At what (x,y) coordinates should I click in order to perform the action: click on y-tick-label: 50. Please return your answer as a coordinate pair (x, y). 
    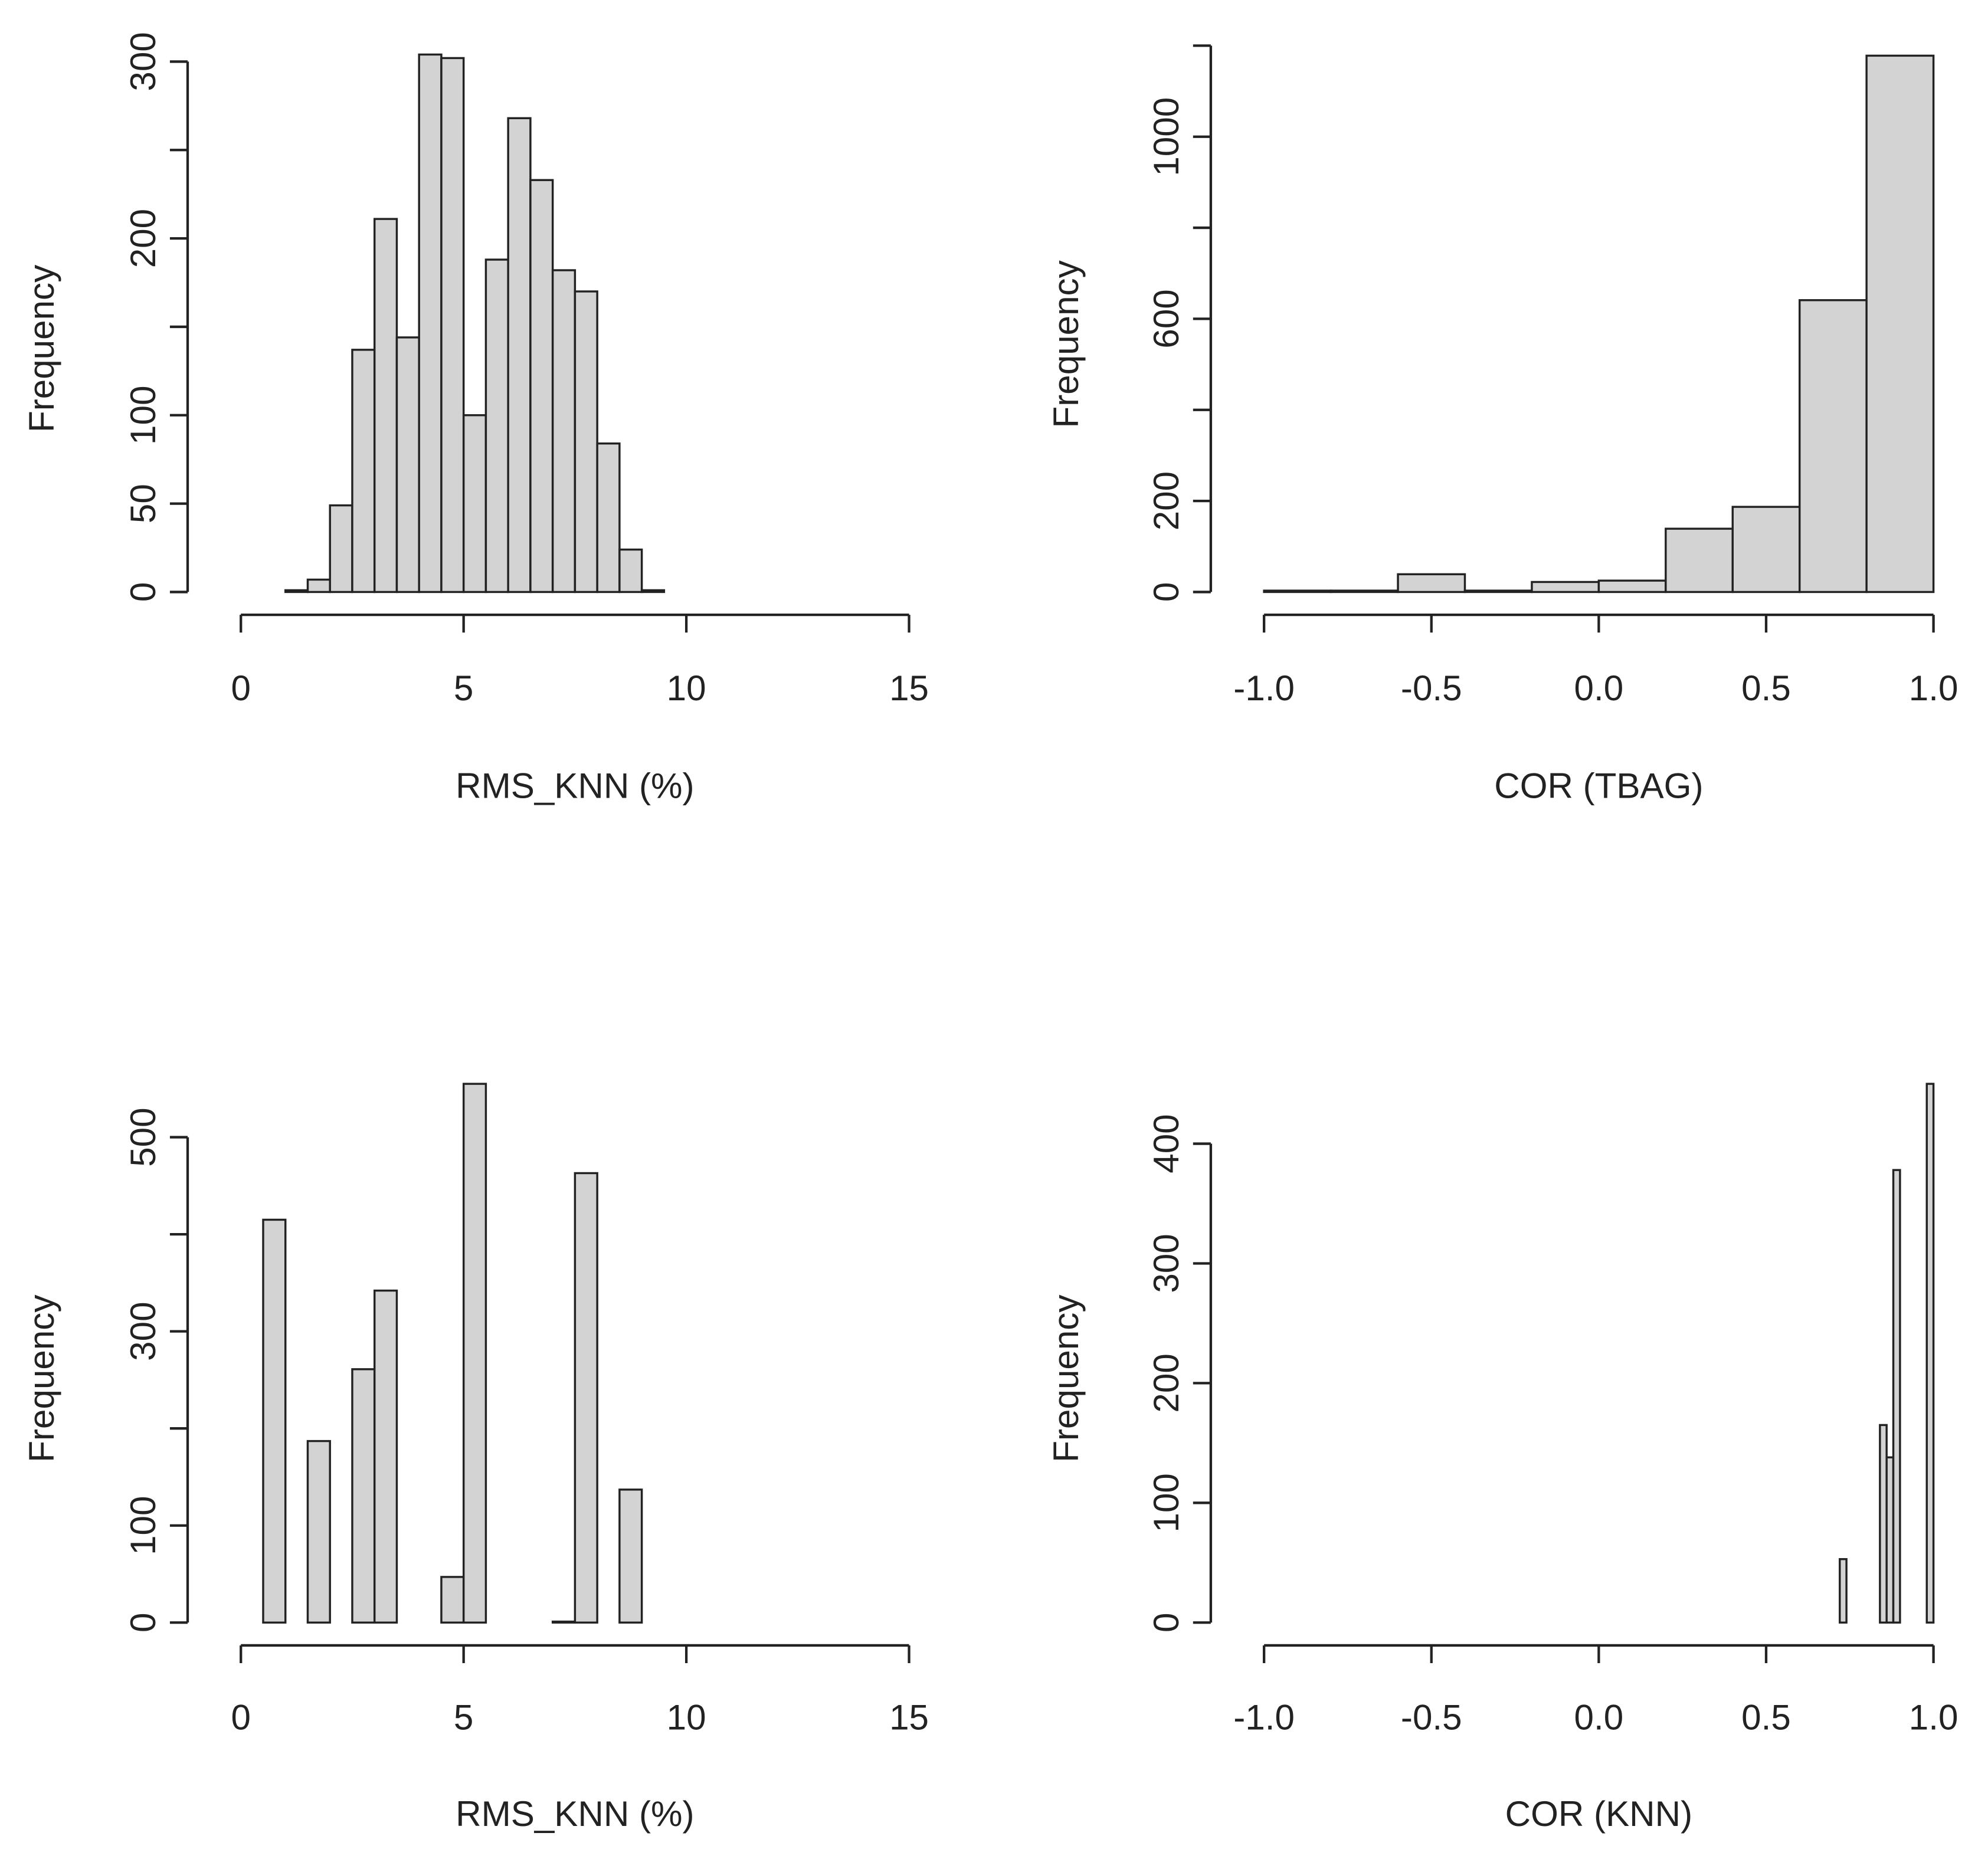
    Looking at the image, I should click on (143, 504).